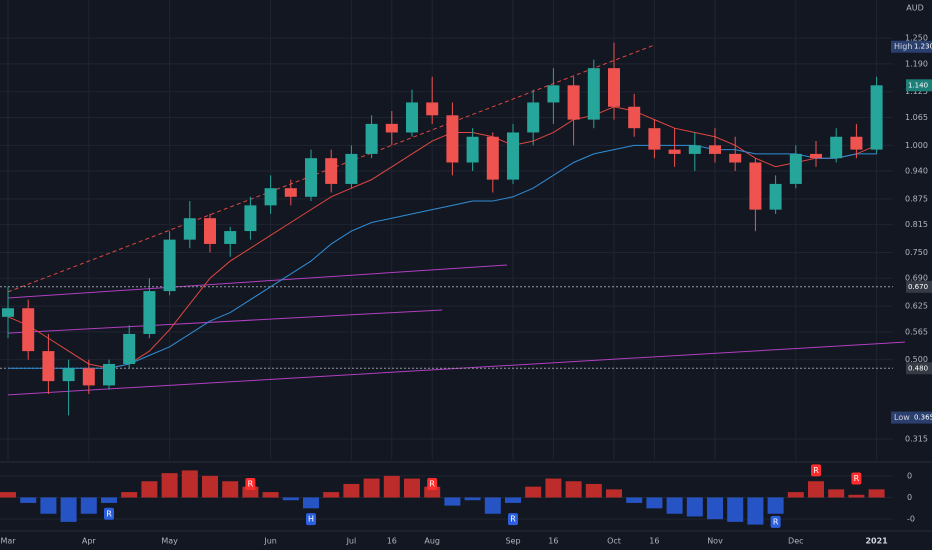 The image size is (932, 550). Describe the element at coordinates (916, 278) in the screenshot. I see `y-tick-label: 0.690` at that location.